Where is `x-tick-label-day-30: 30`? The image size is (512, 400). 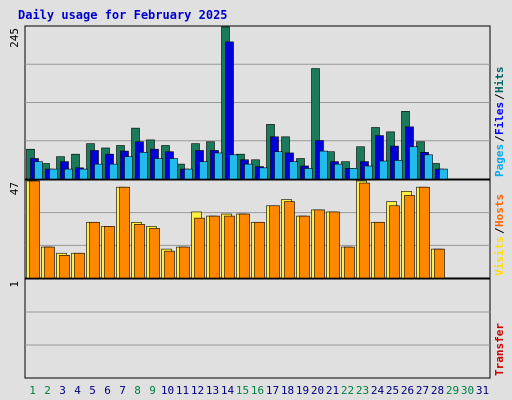 x-tick-label-day-30: 30 is located at coordinates (467, 390).